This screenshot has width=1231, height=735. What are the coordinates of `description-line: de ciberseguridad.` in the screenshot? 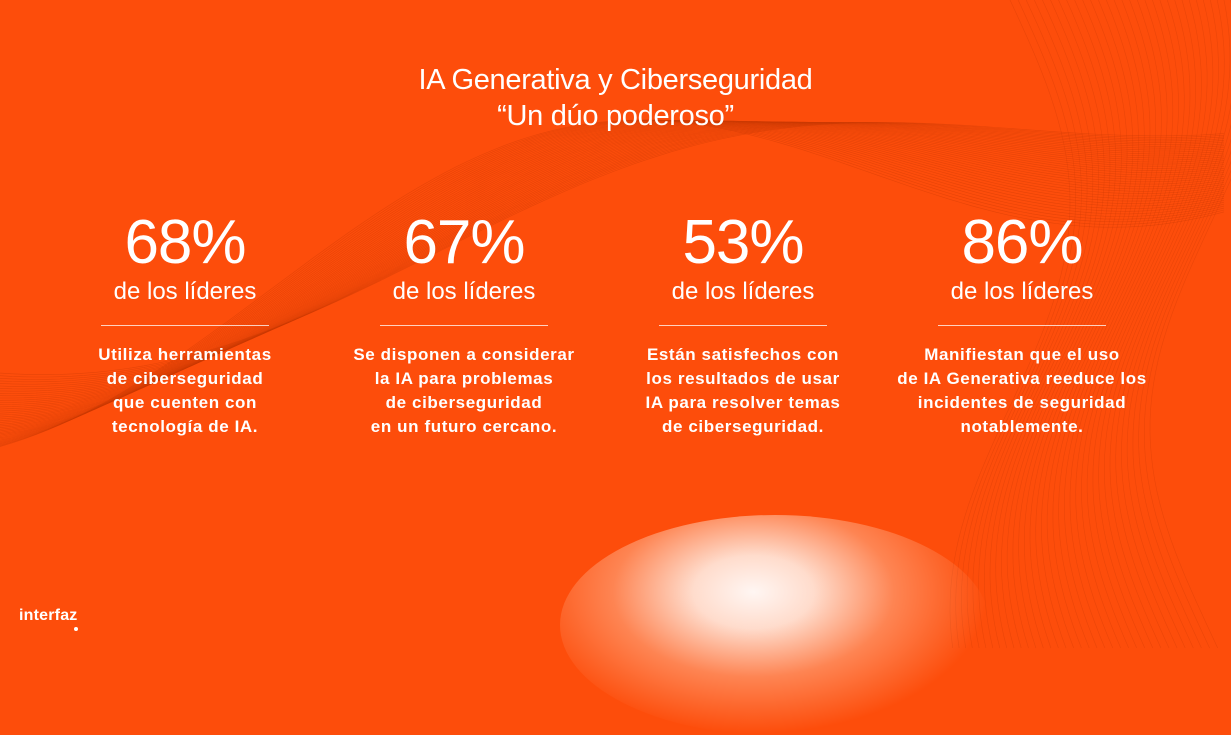 It's located at (743, 426).